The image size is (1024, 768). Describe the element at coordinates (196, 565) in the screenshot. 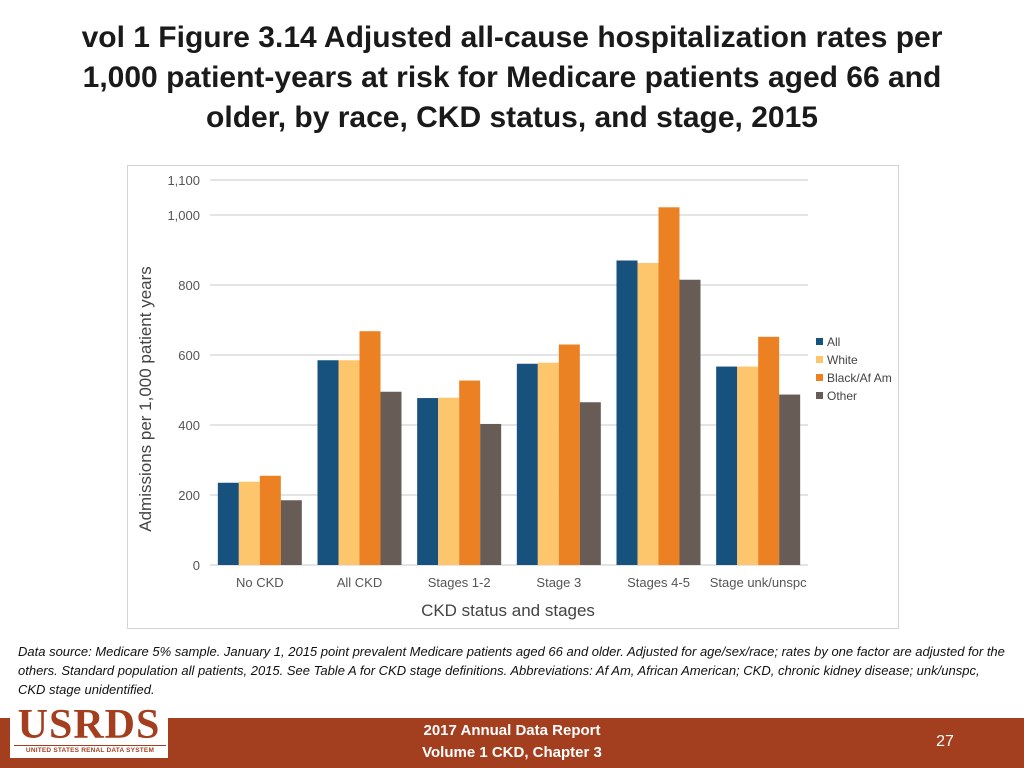

I see `y-tick-label: 0` at that location.